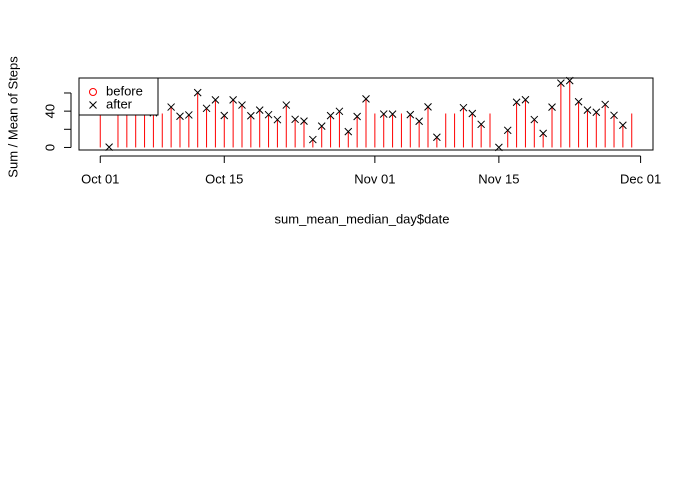  Describe the element at coordinates (374, 178) in the screenshot. I see `x-tick-label: Nov 01` at that location.